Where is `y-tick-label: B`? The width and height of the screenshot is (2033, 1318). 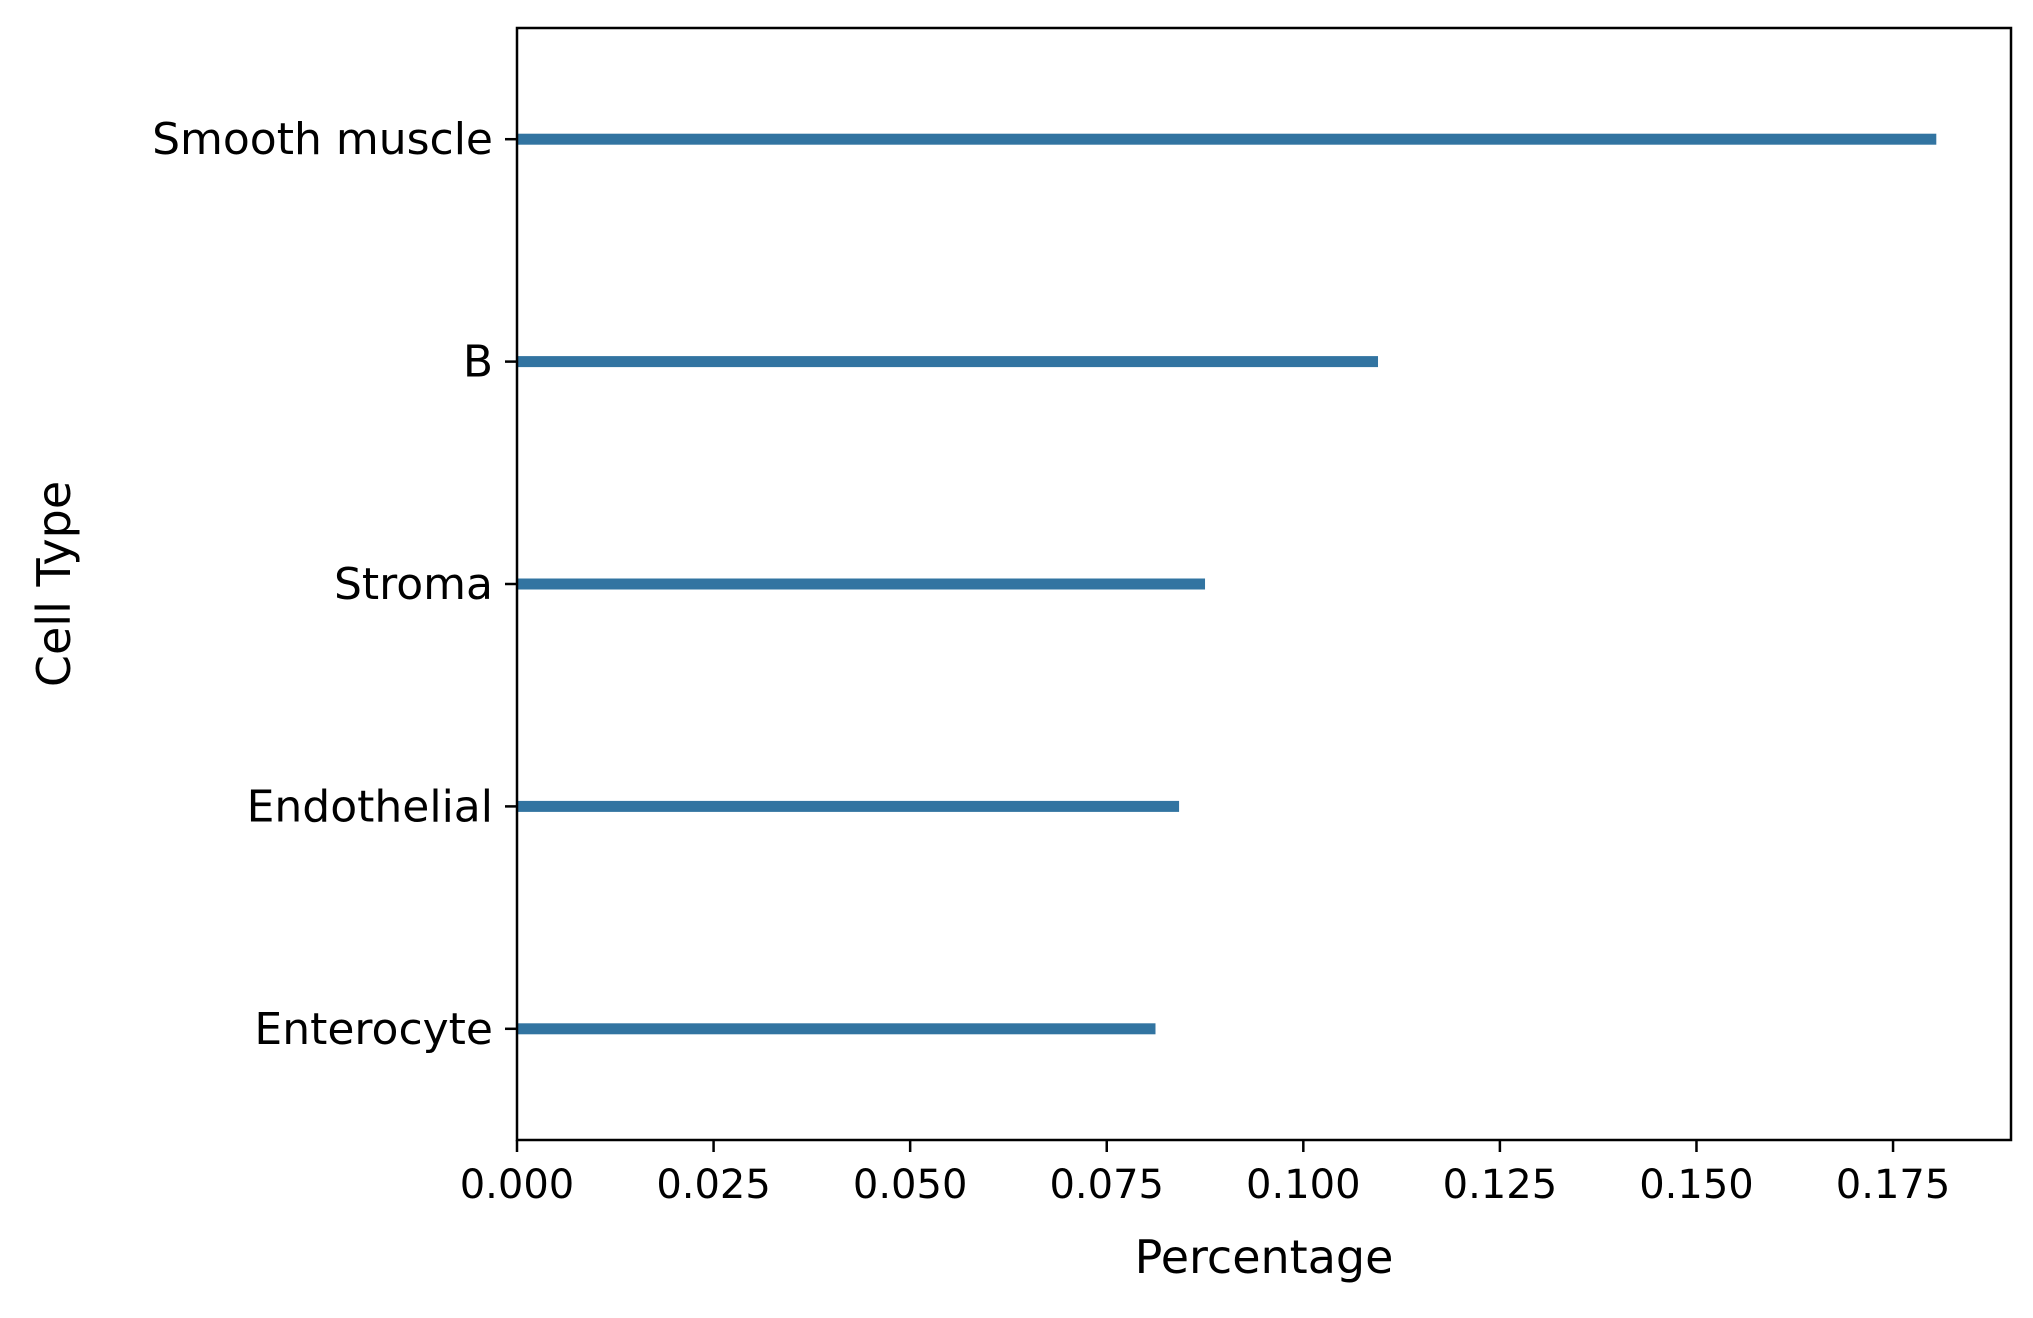 y-tick-label: B is located at coordinates (478, 362).